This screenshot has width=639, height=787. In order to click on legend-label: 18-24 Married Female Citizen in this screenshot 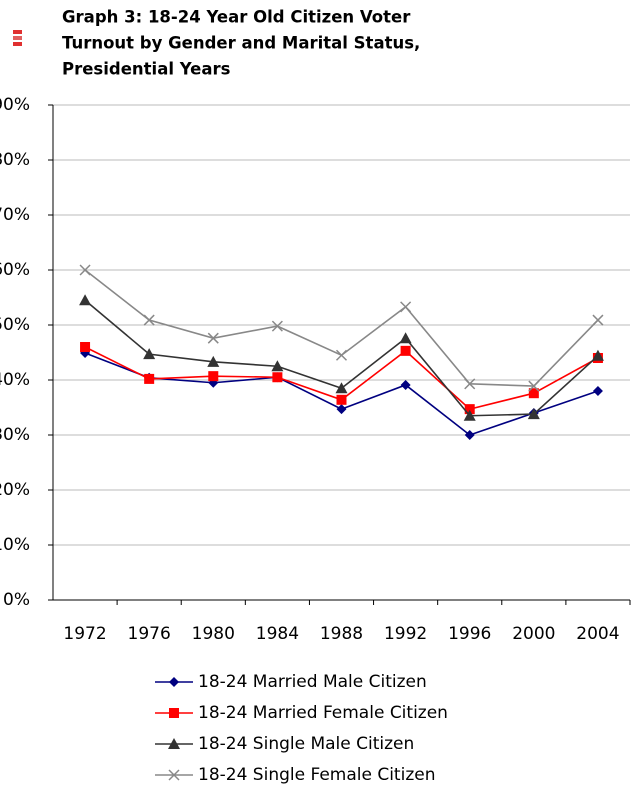, I will do `click(323, 713)`.